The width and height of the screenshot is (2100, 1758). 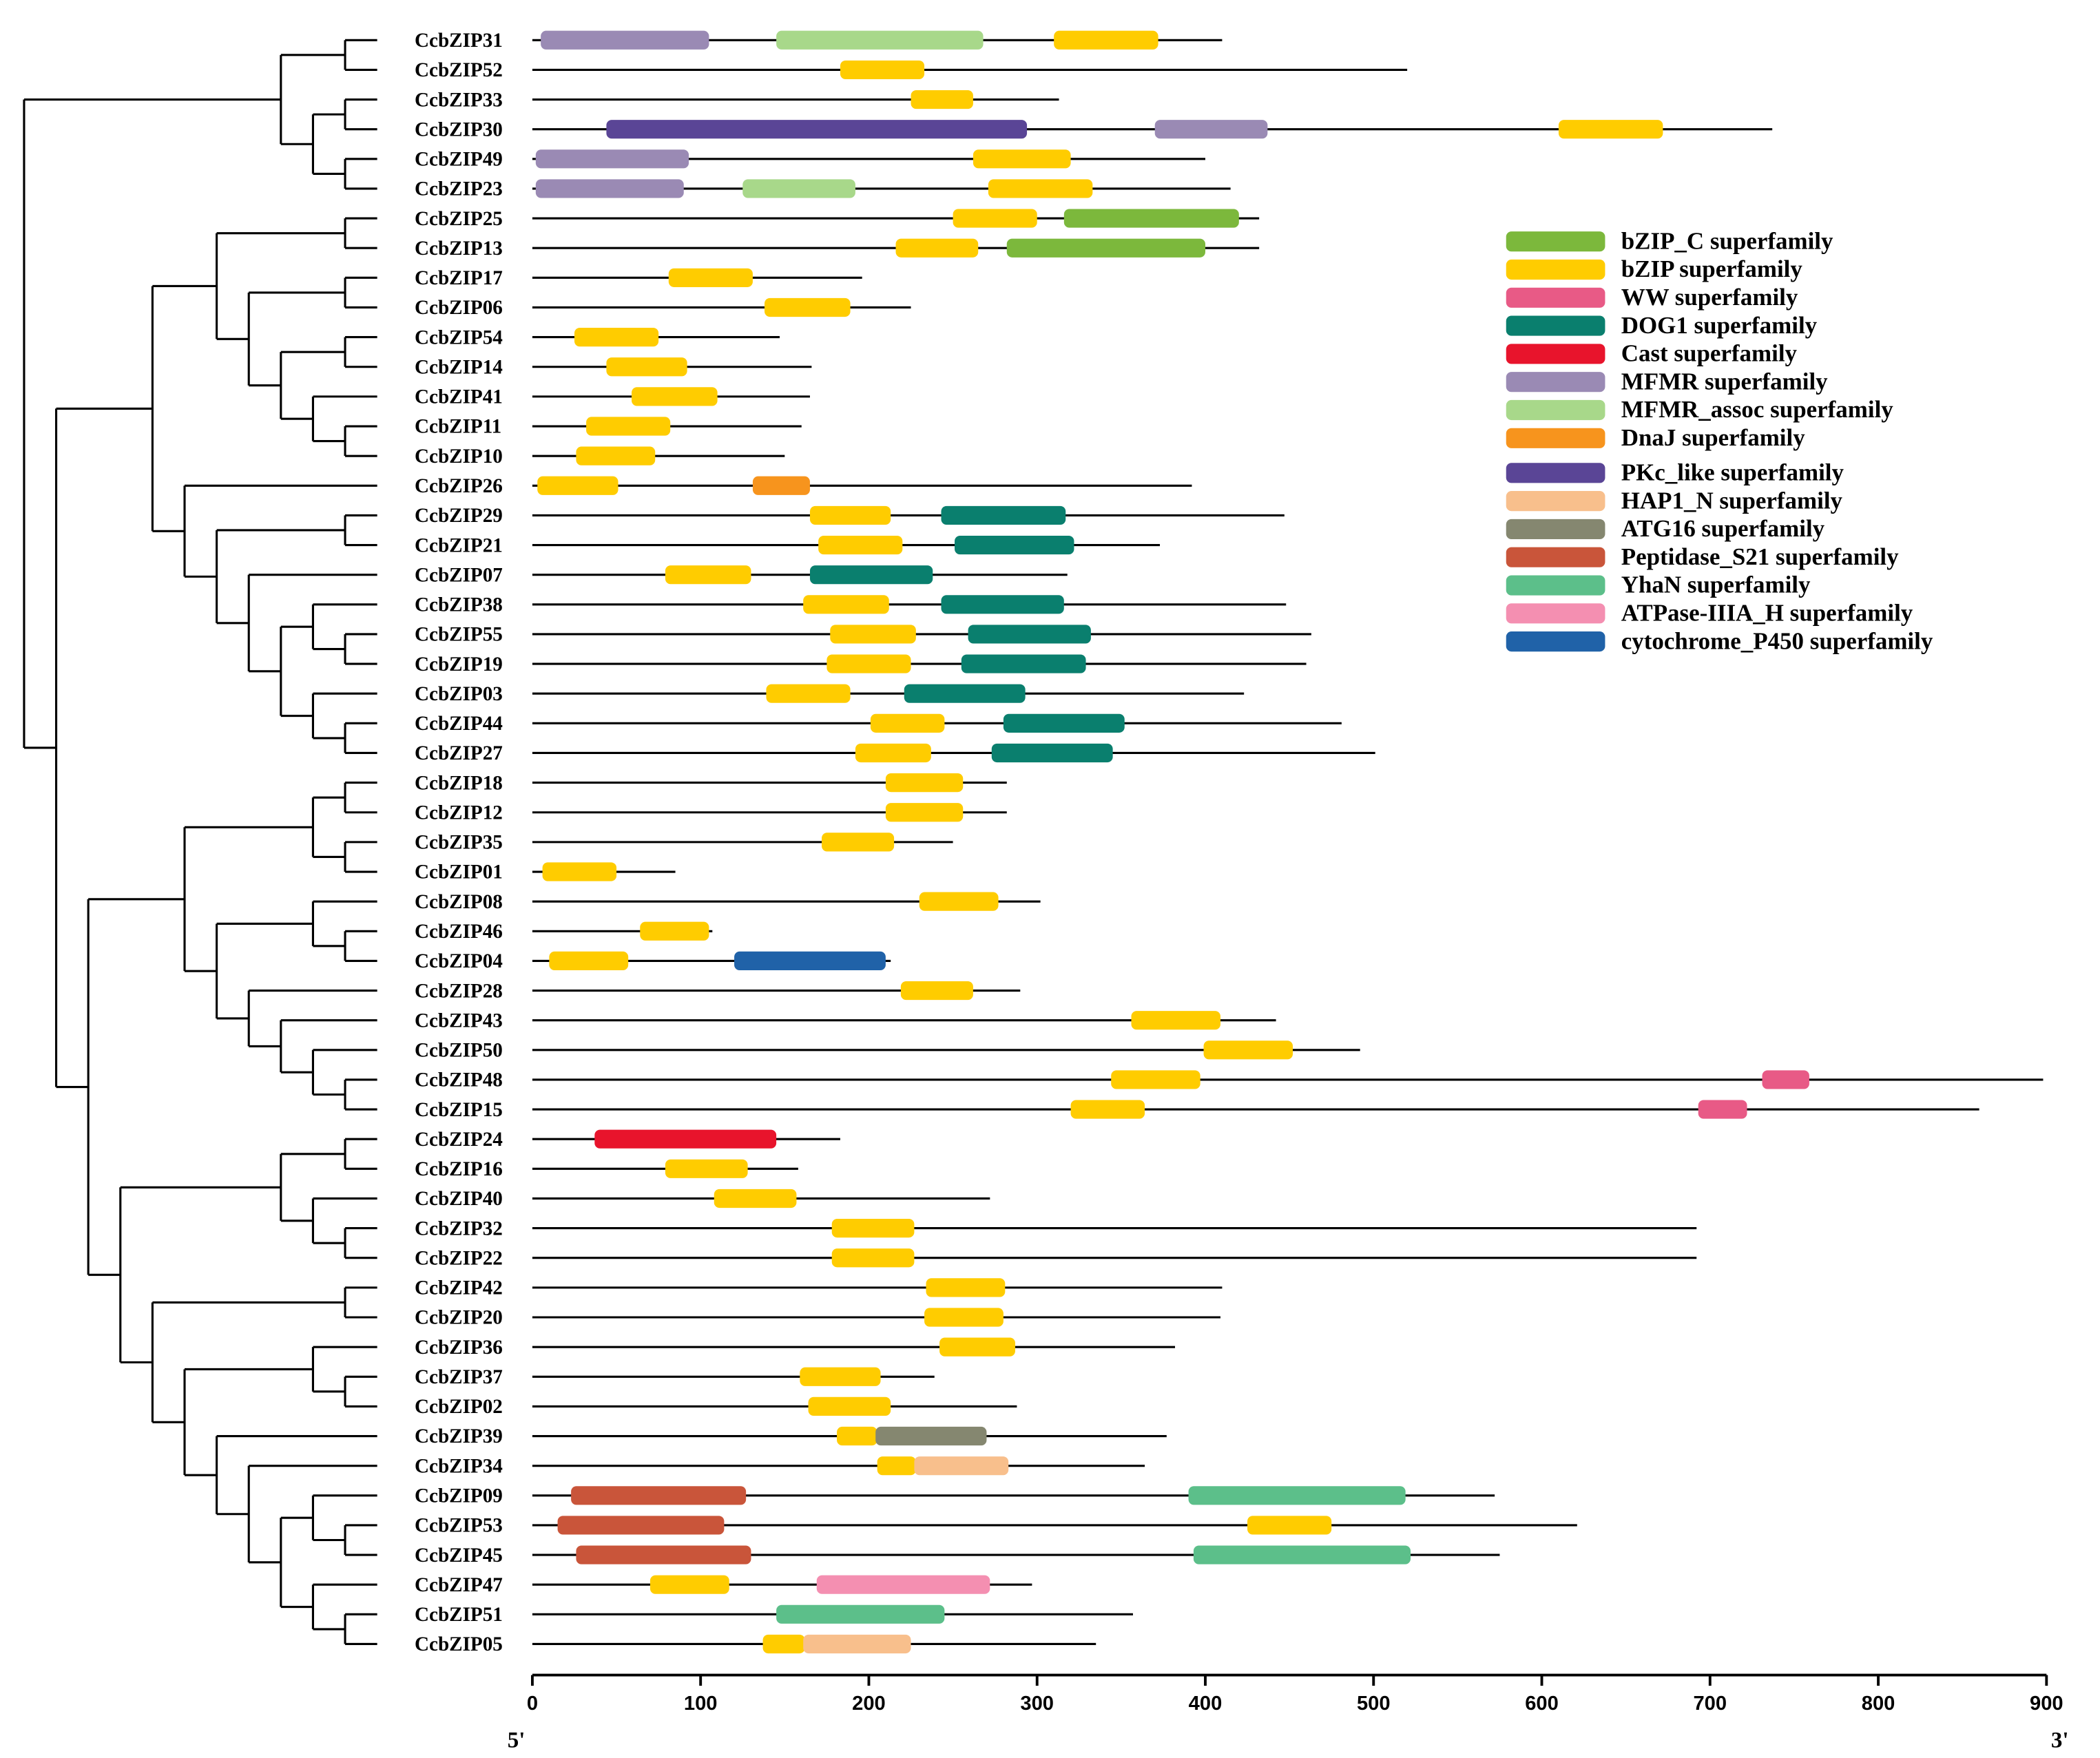 What do you see at coordinates (459, 753) in the screenshot?
I see `gene-label: CcbZIP27` at bounding box center [459, 753].